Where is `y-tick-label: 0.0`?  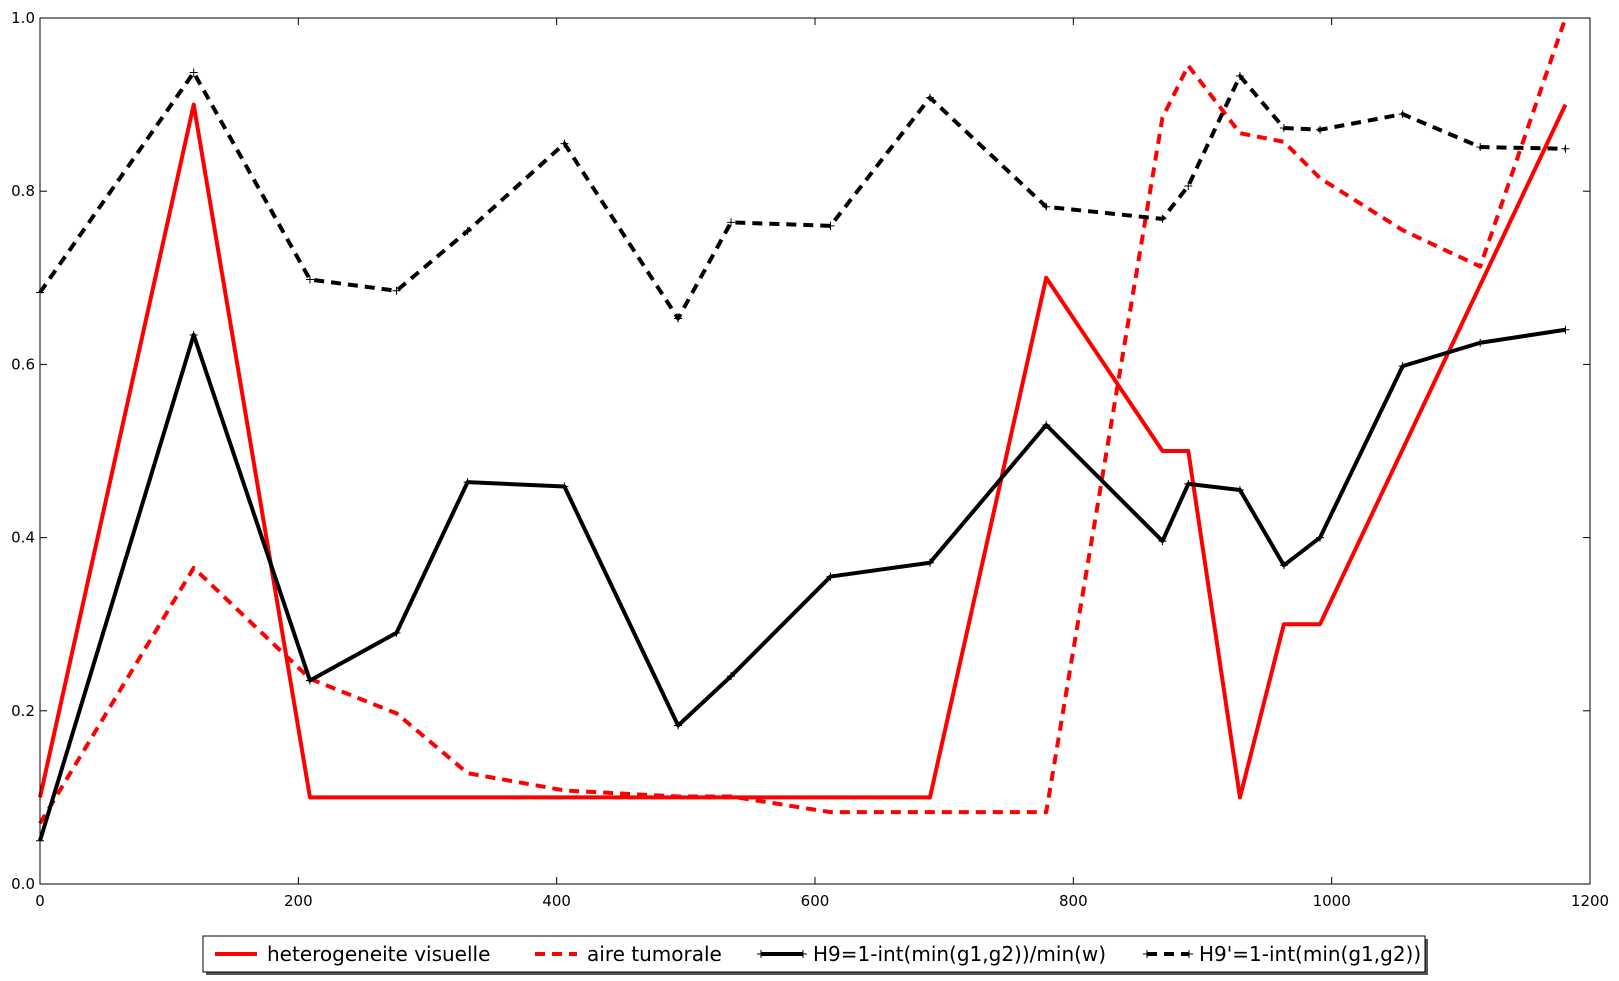
y-tick-label: 0.0 is located at coordinates (23, 884).